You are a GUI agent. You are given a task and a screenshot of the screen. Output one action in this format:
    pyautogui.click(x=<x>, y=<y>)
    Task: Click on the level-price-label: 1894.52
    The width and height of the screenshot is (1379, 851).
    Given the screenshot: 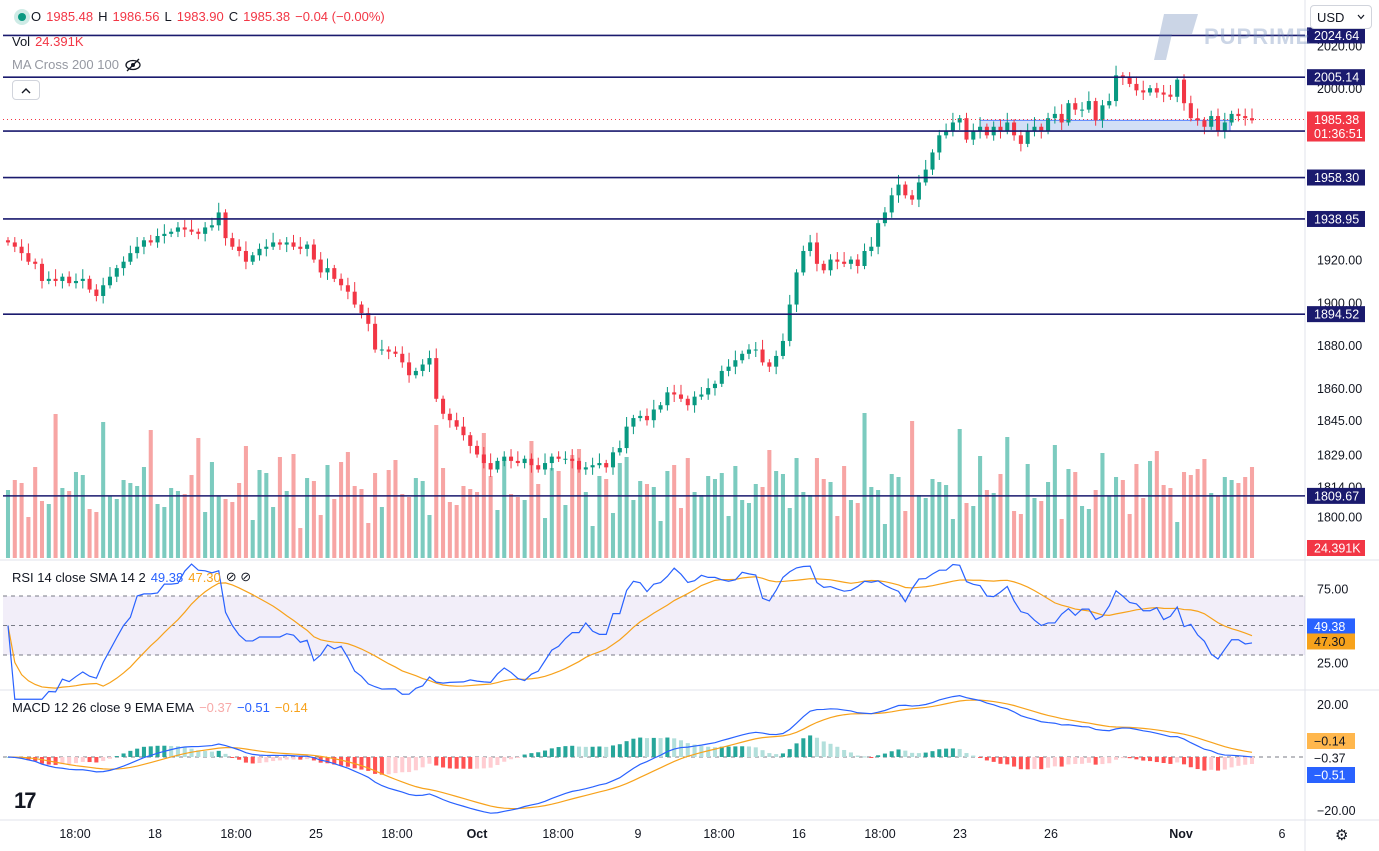 What is the action you would take?
    pyautogui.click(x=1336, y=315)
    